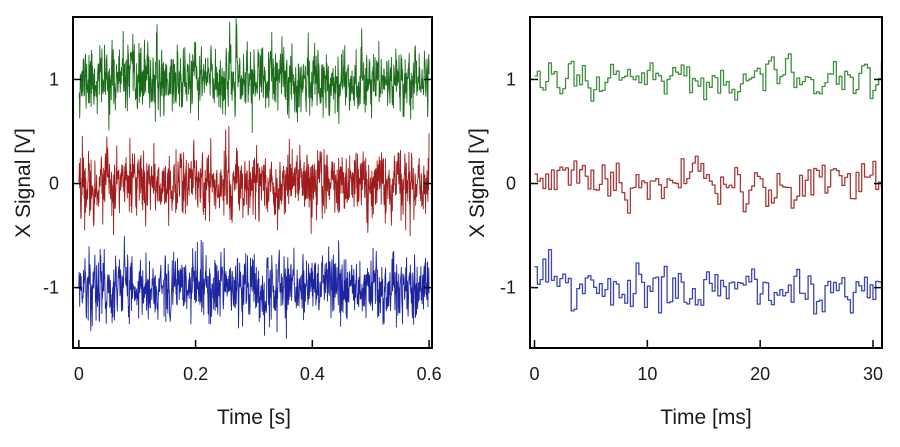 Image resolution: width=900 pixels, height=447 pixels. I want to click on left-series-2-line, so click(254, 287).